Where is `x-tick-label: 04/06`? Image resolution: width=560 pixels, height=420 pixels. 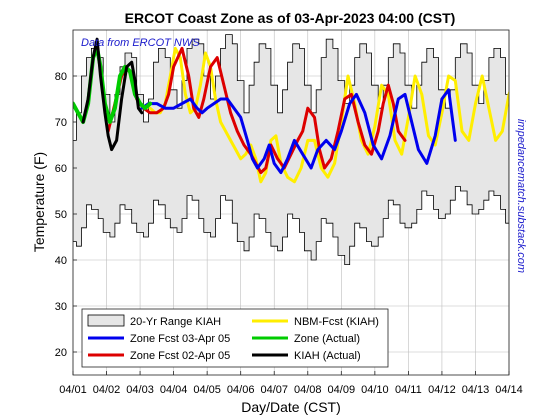
x-tick-label: 04/06 is located at coordinates (241, 390).